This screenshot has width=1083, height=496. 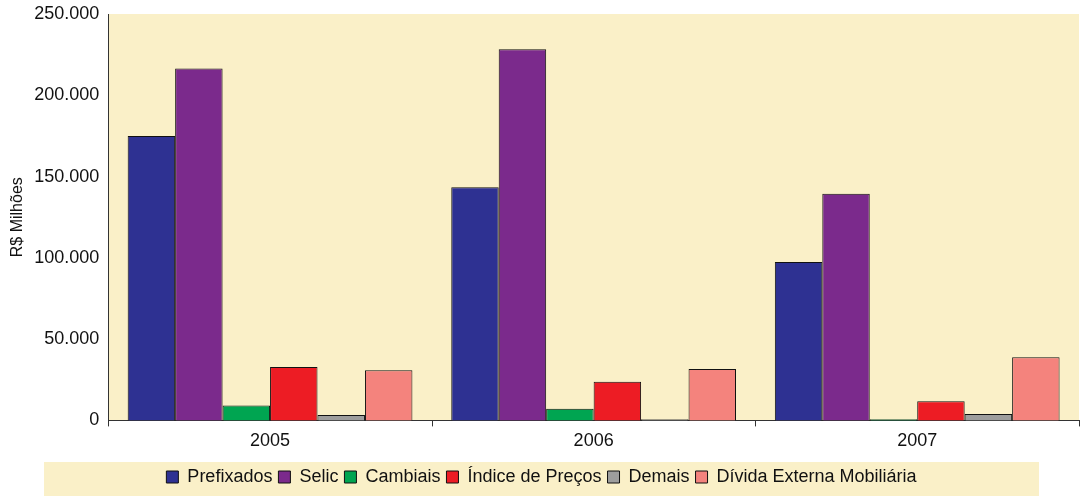 I want to click on y-tick-label: 0, so click(x=94, y=419).